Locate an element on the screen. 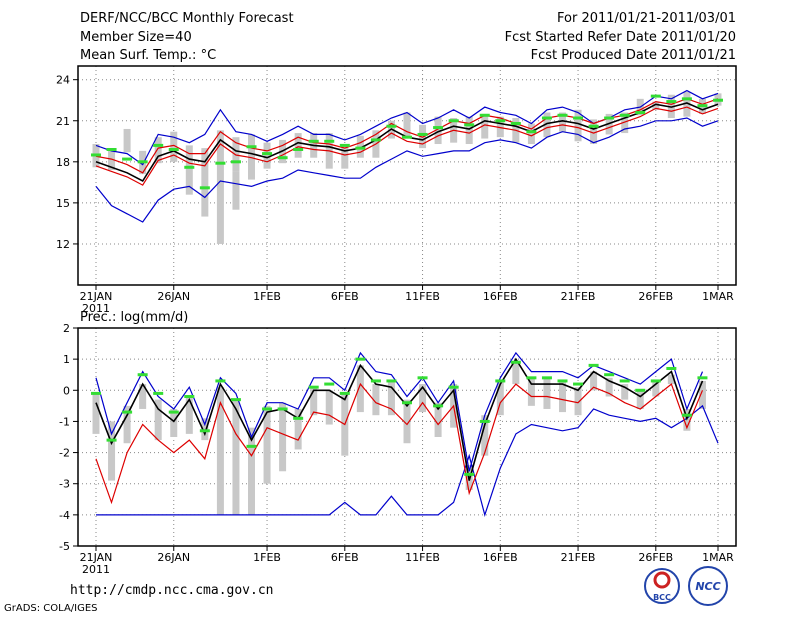  source-url: http://cmdp.ncc.cma.gov.cn is located at coordinates (172, 590).